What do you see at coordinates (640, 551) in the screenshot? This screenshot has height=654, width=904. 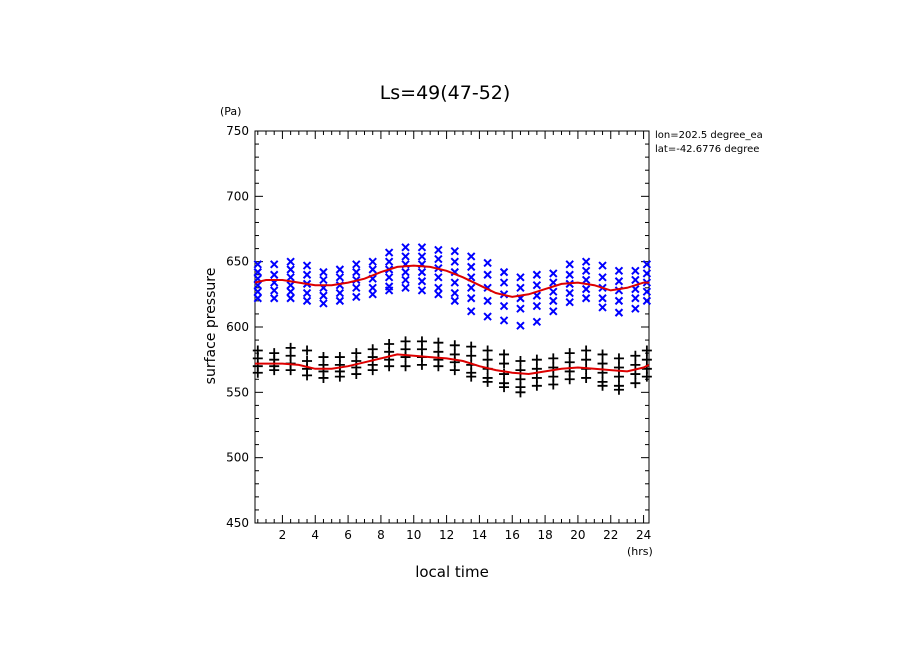 I see `x-unit-label: (hrs)` at bounding box center [640, 551].